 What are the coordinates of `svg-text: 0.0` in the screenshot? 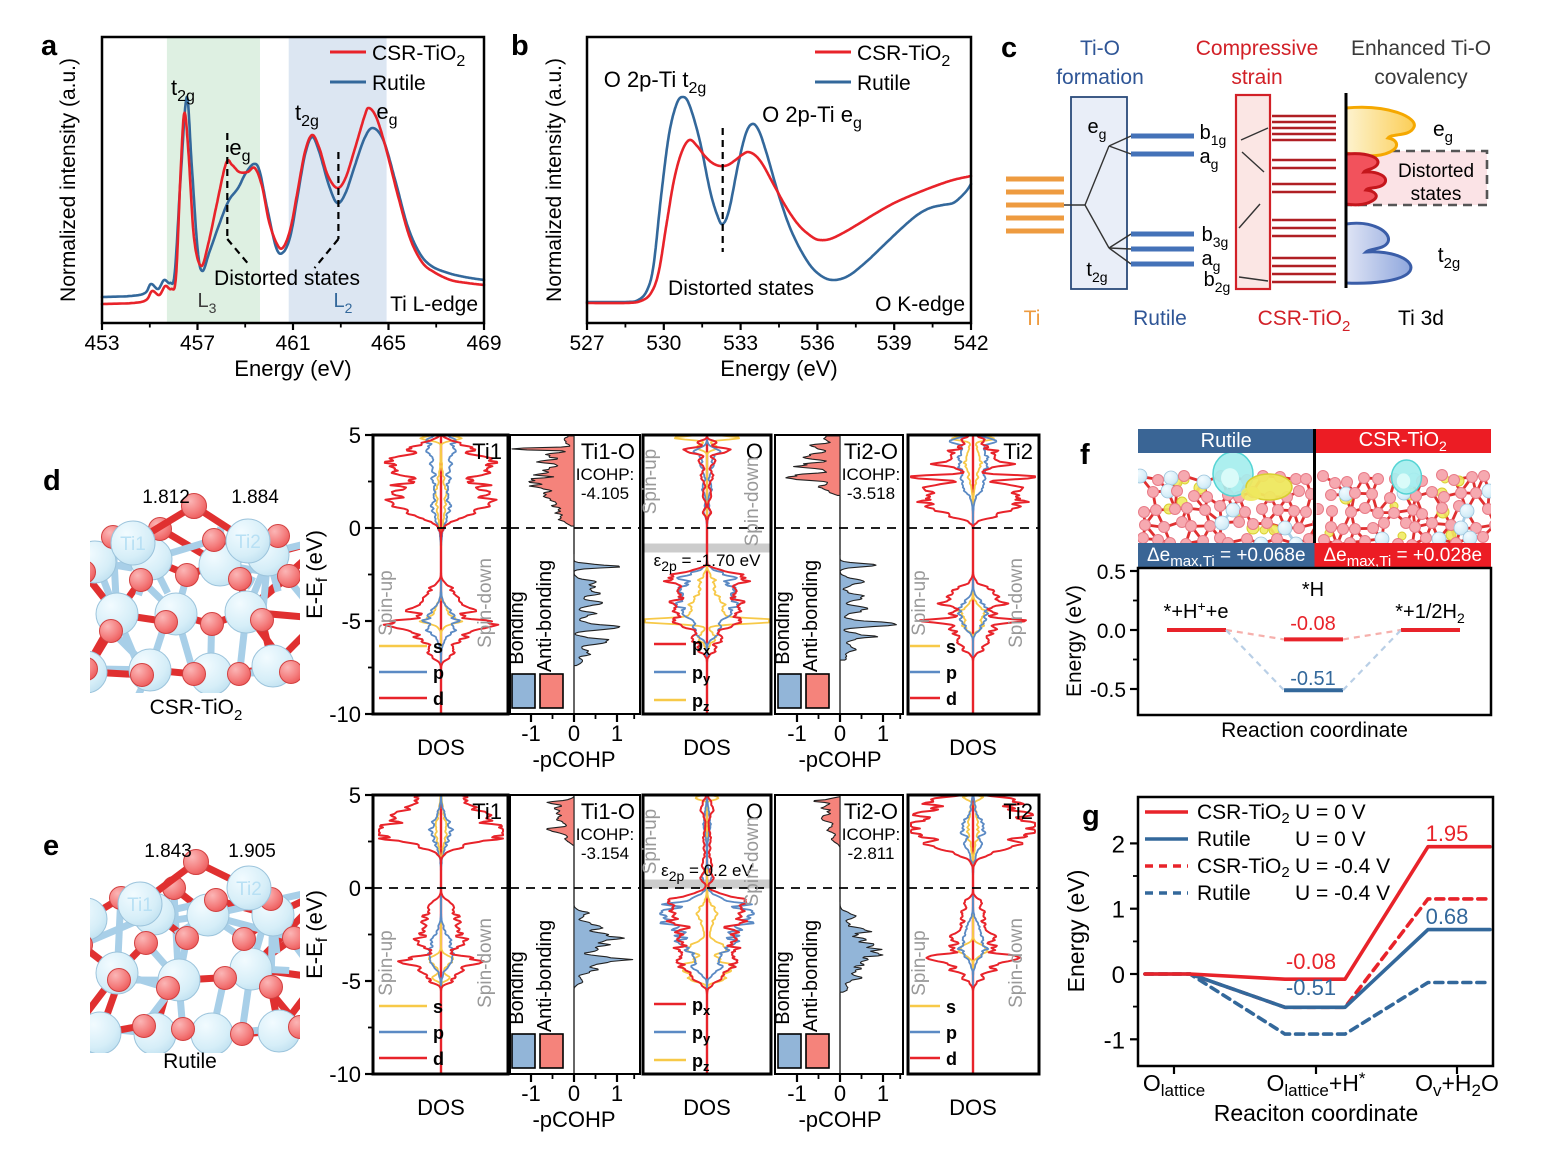 It's located at (1111, 631).